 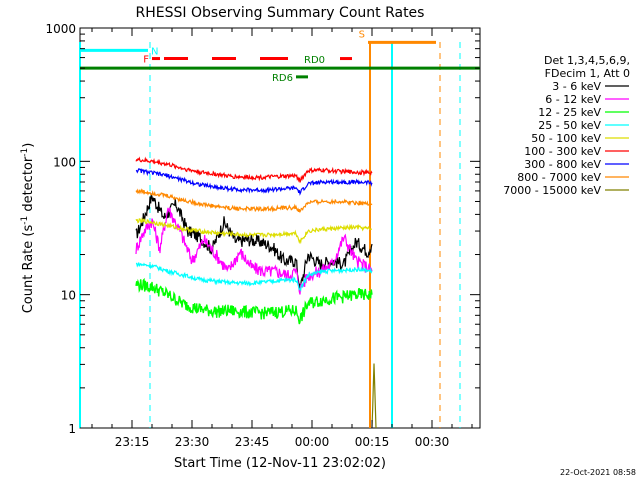 What do you see at coordinates (587, 60) in the screenshot?
I see `legend-header-0: Det 1,3,4,5,6,9,` at bounding box center [587, 60].